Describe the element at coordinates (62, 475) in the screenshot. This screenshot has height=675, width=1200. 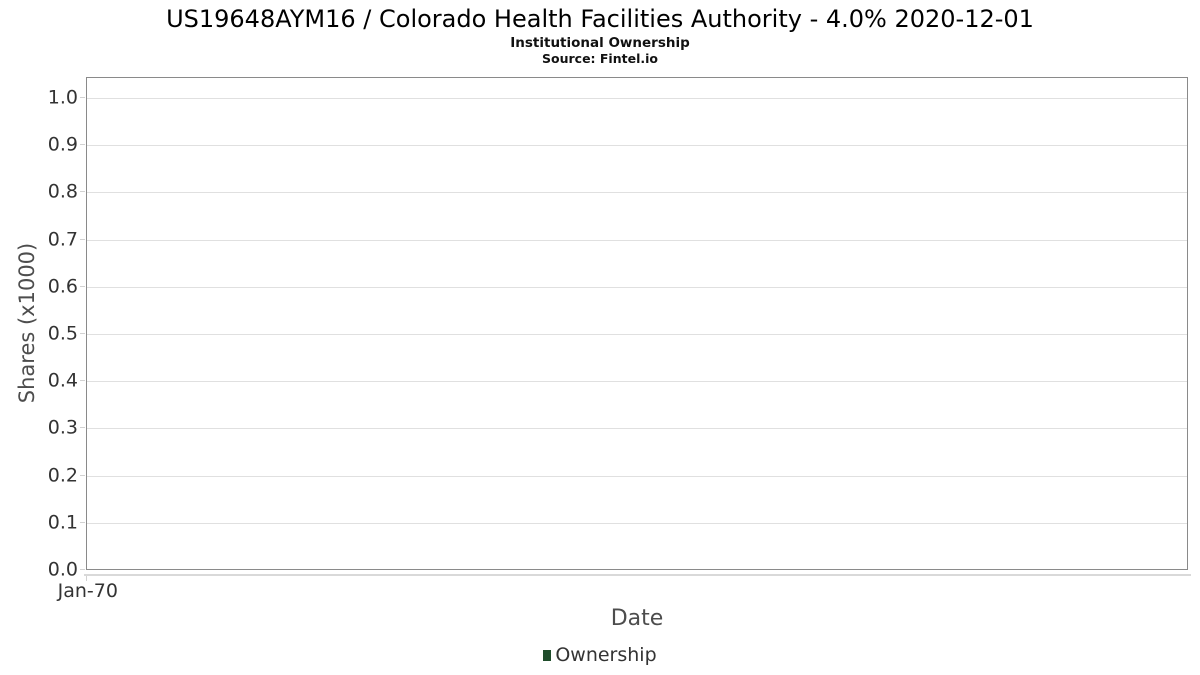
I see `y-tick-label: 0.2` at that location.